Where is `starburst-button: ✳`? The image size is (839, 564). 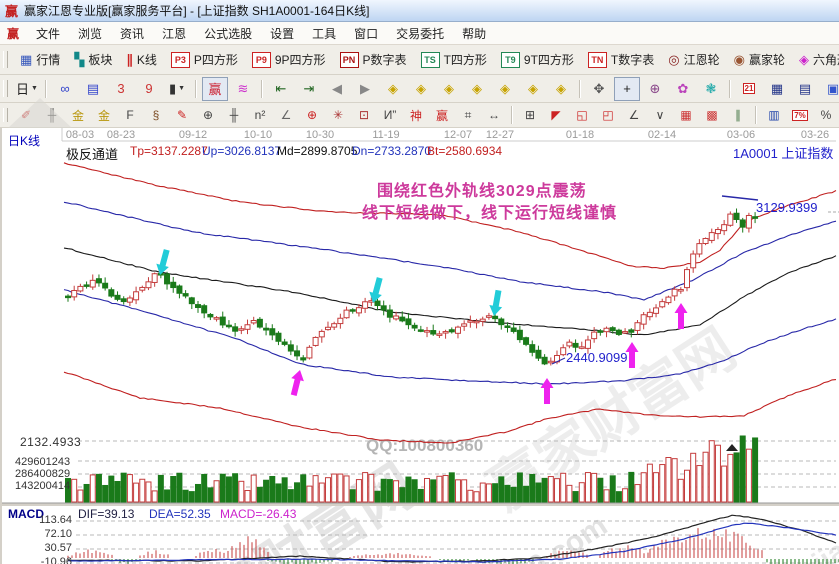
starburst-button: ✳ is located at coordinates (338, 115).